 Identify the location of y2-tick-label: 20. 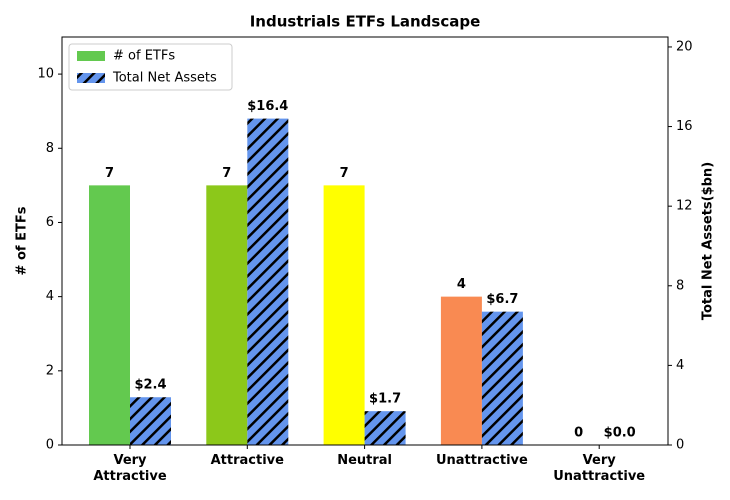
(684, 46).